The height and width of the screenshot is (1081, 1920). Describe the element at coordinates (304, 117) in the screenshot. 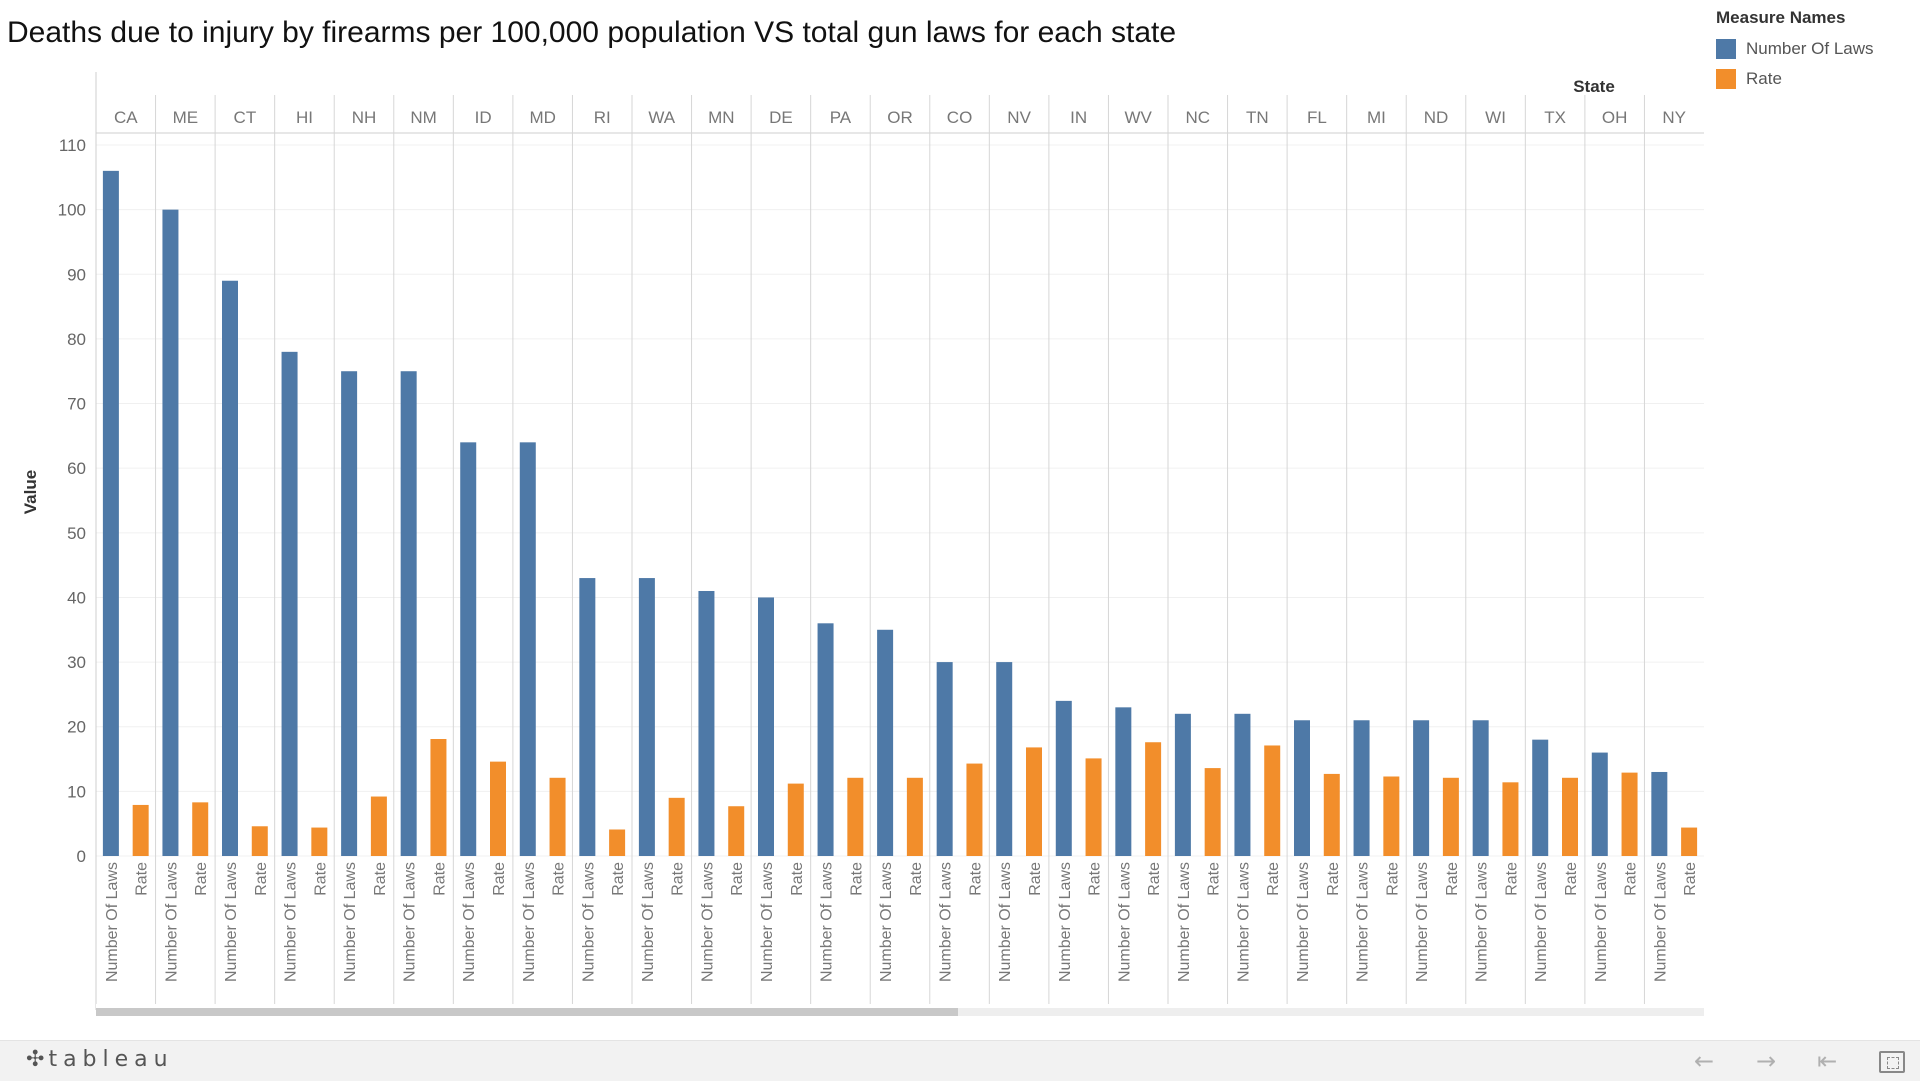

I see `state-header-hi: HI` at that location.